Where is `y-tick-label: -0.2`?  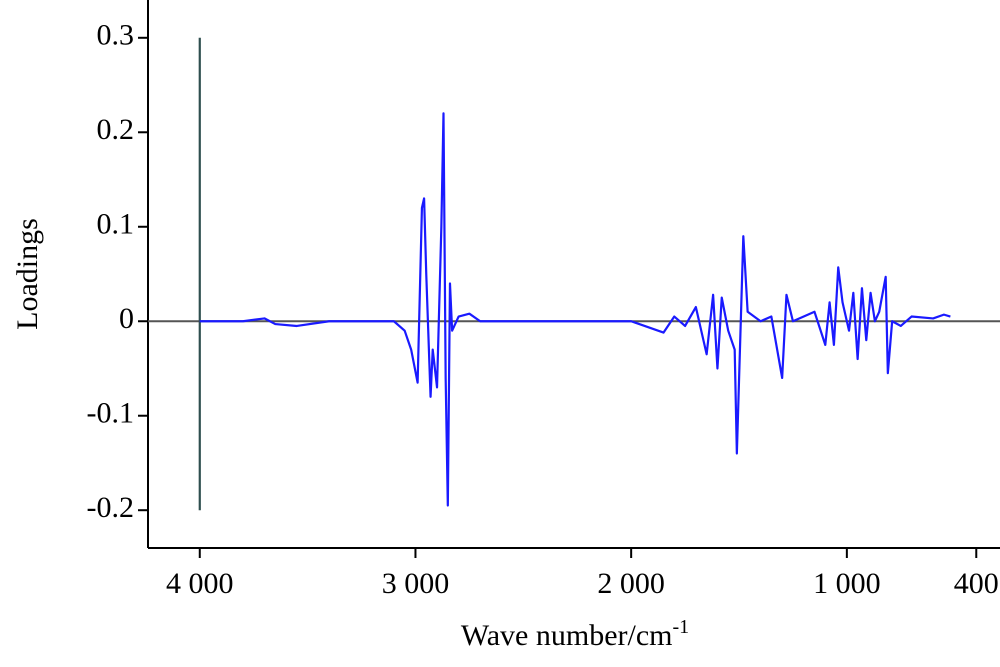 y-tick-label: -0.2 is located at coordinates (111, 507).